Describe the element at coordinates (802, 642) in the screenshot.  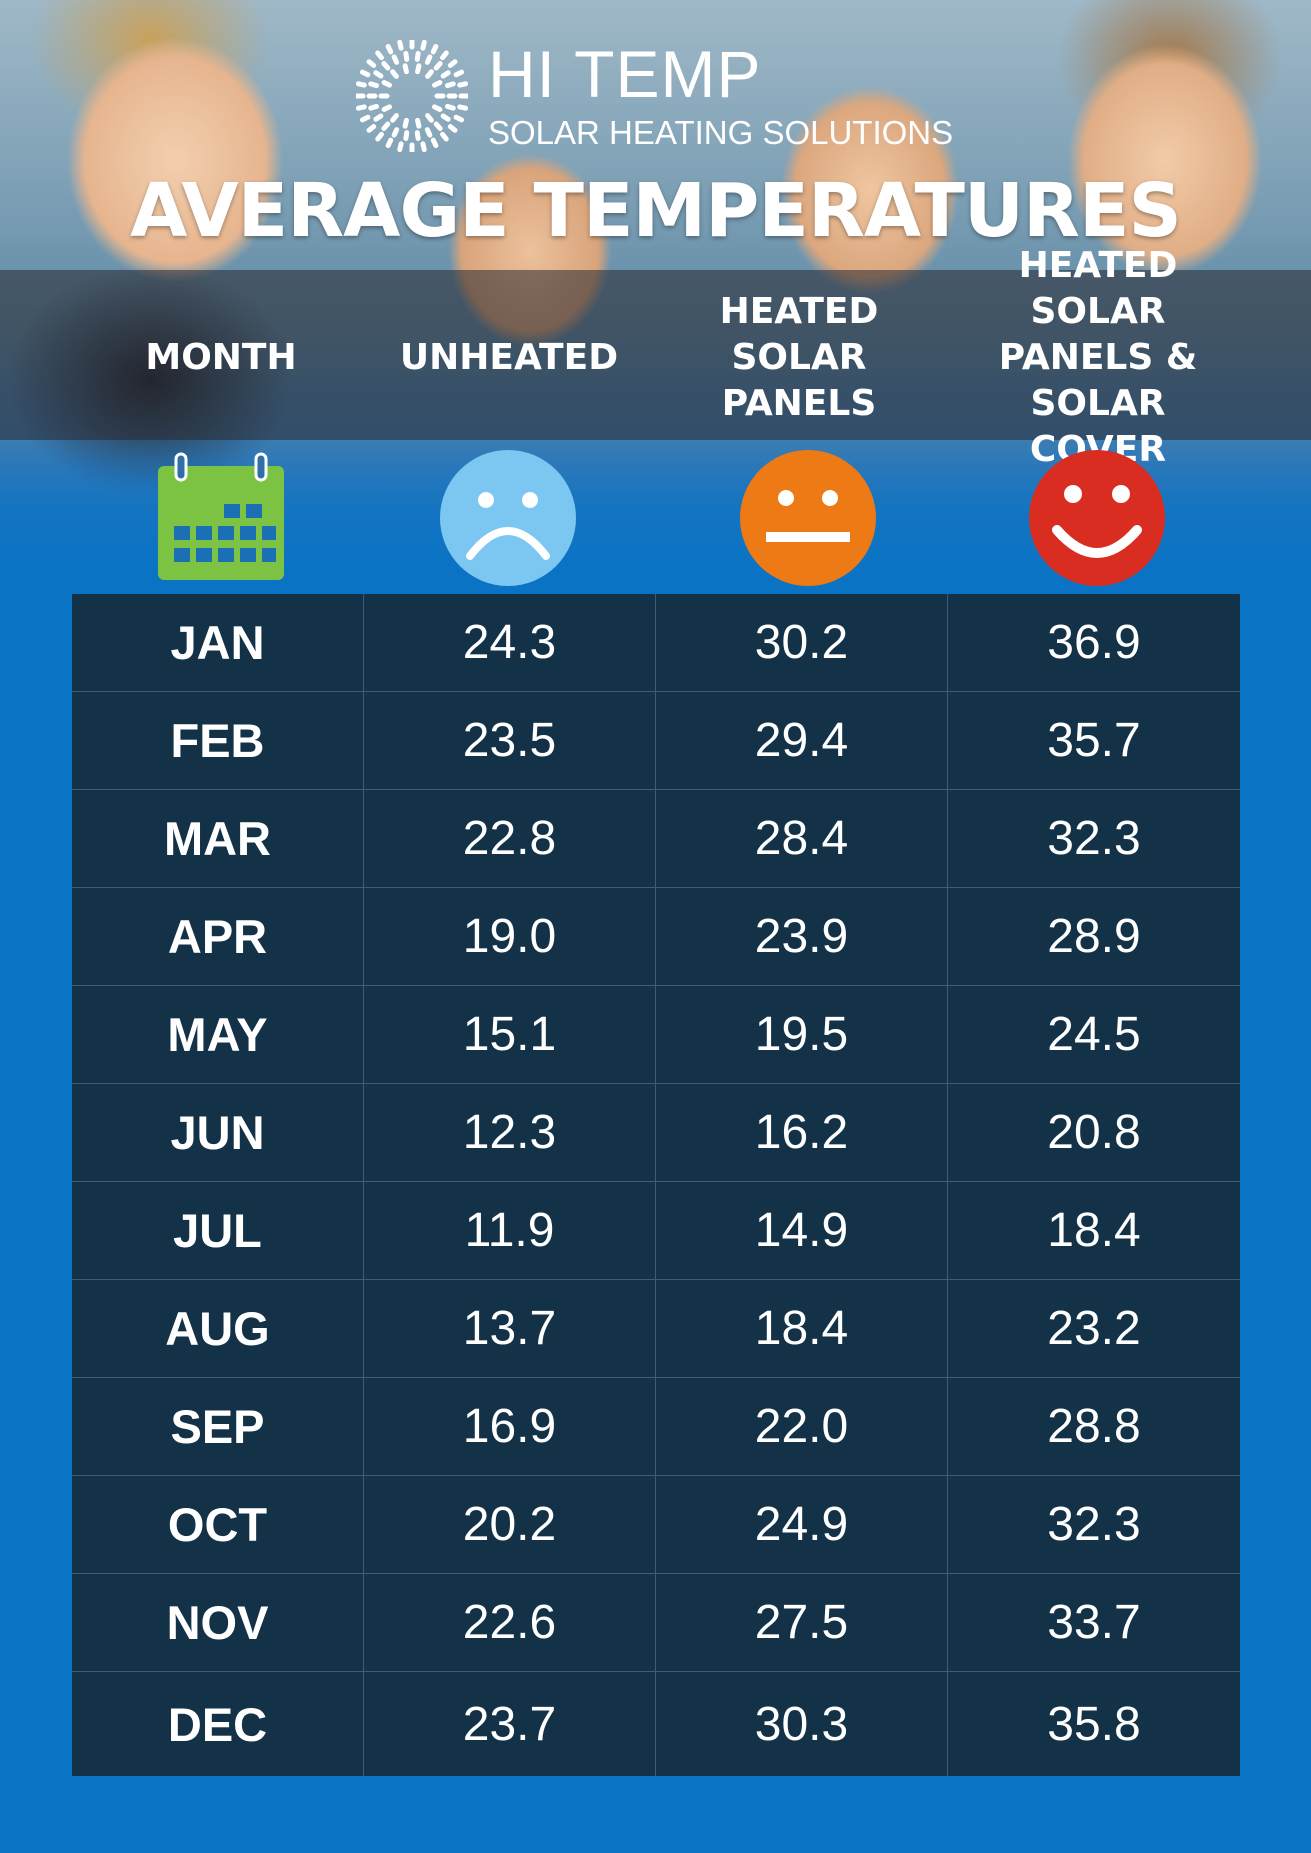
I see `solar-panels-cell: 30.2` at that location.